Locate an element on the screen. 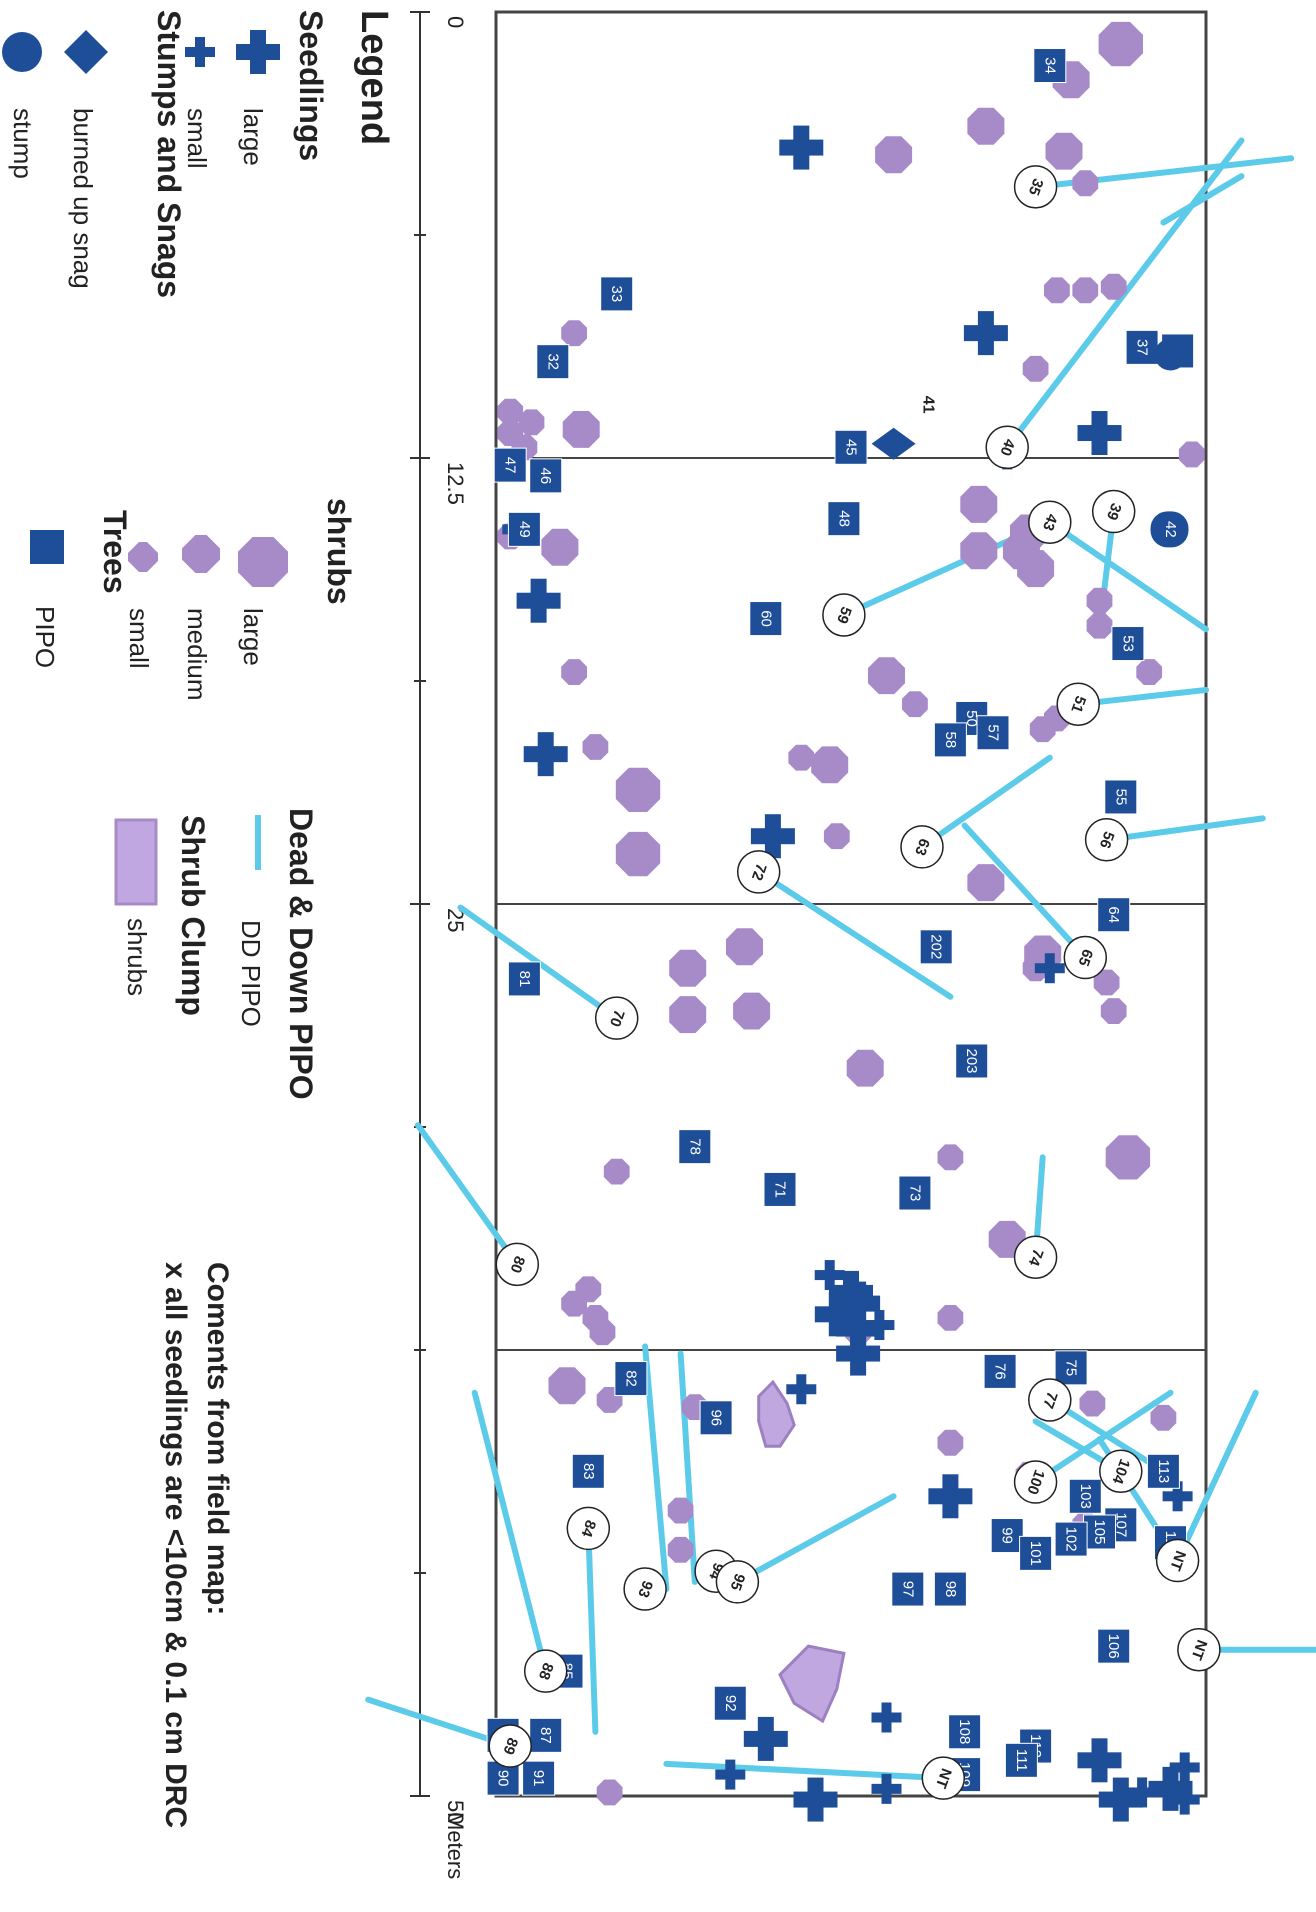  pipo-tree: 96 is located at coordinates (716, 1418).